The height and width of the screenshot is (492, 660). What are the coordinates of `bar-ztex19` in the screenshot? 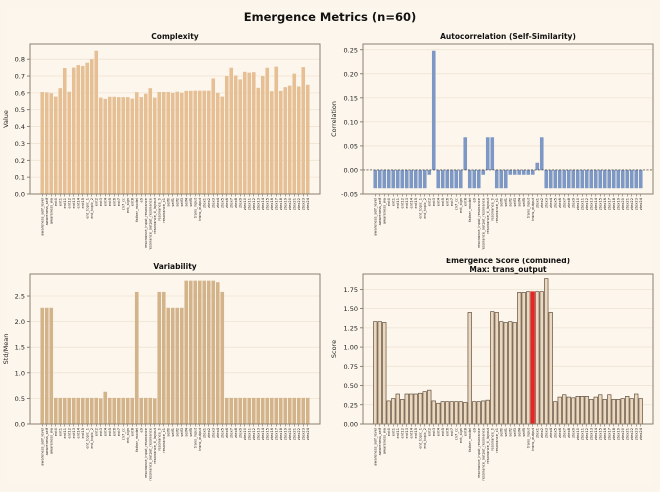 It's located at (618, 179).